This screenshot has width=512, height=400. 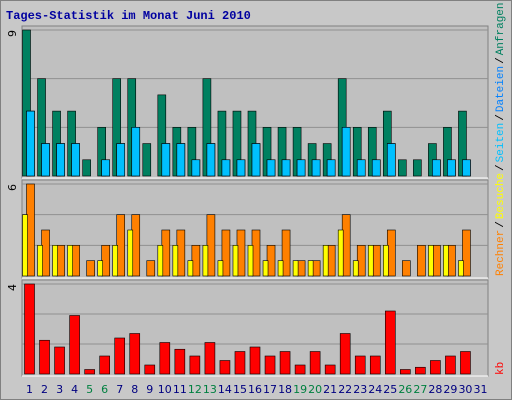 I want to click on x-tick-label: 9, so click(x=149, y=389).